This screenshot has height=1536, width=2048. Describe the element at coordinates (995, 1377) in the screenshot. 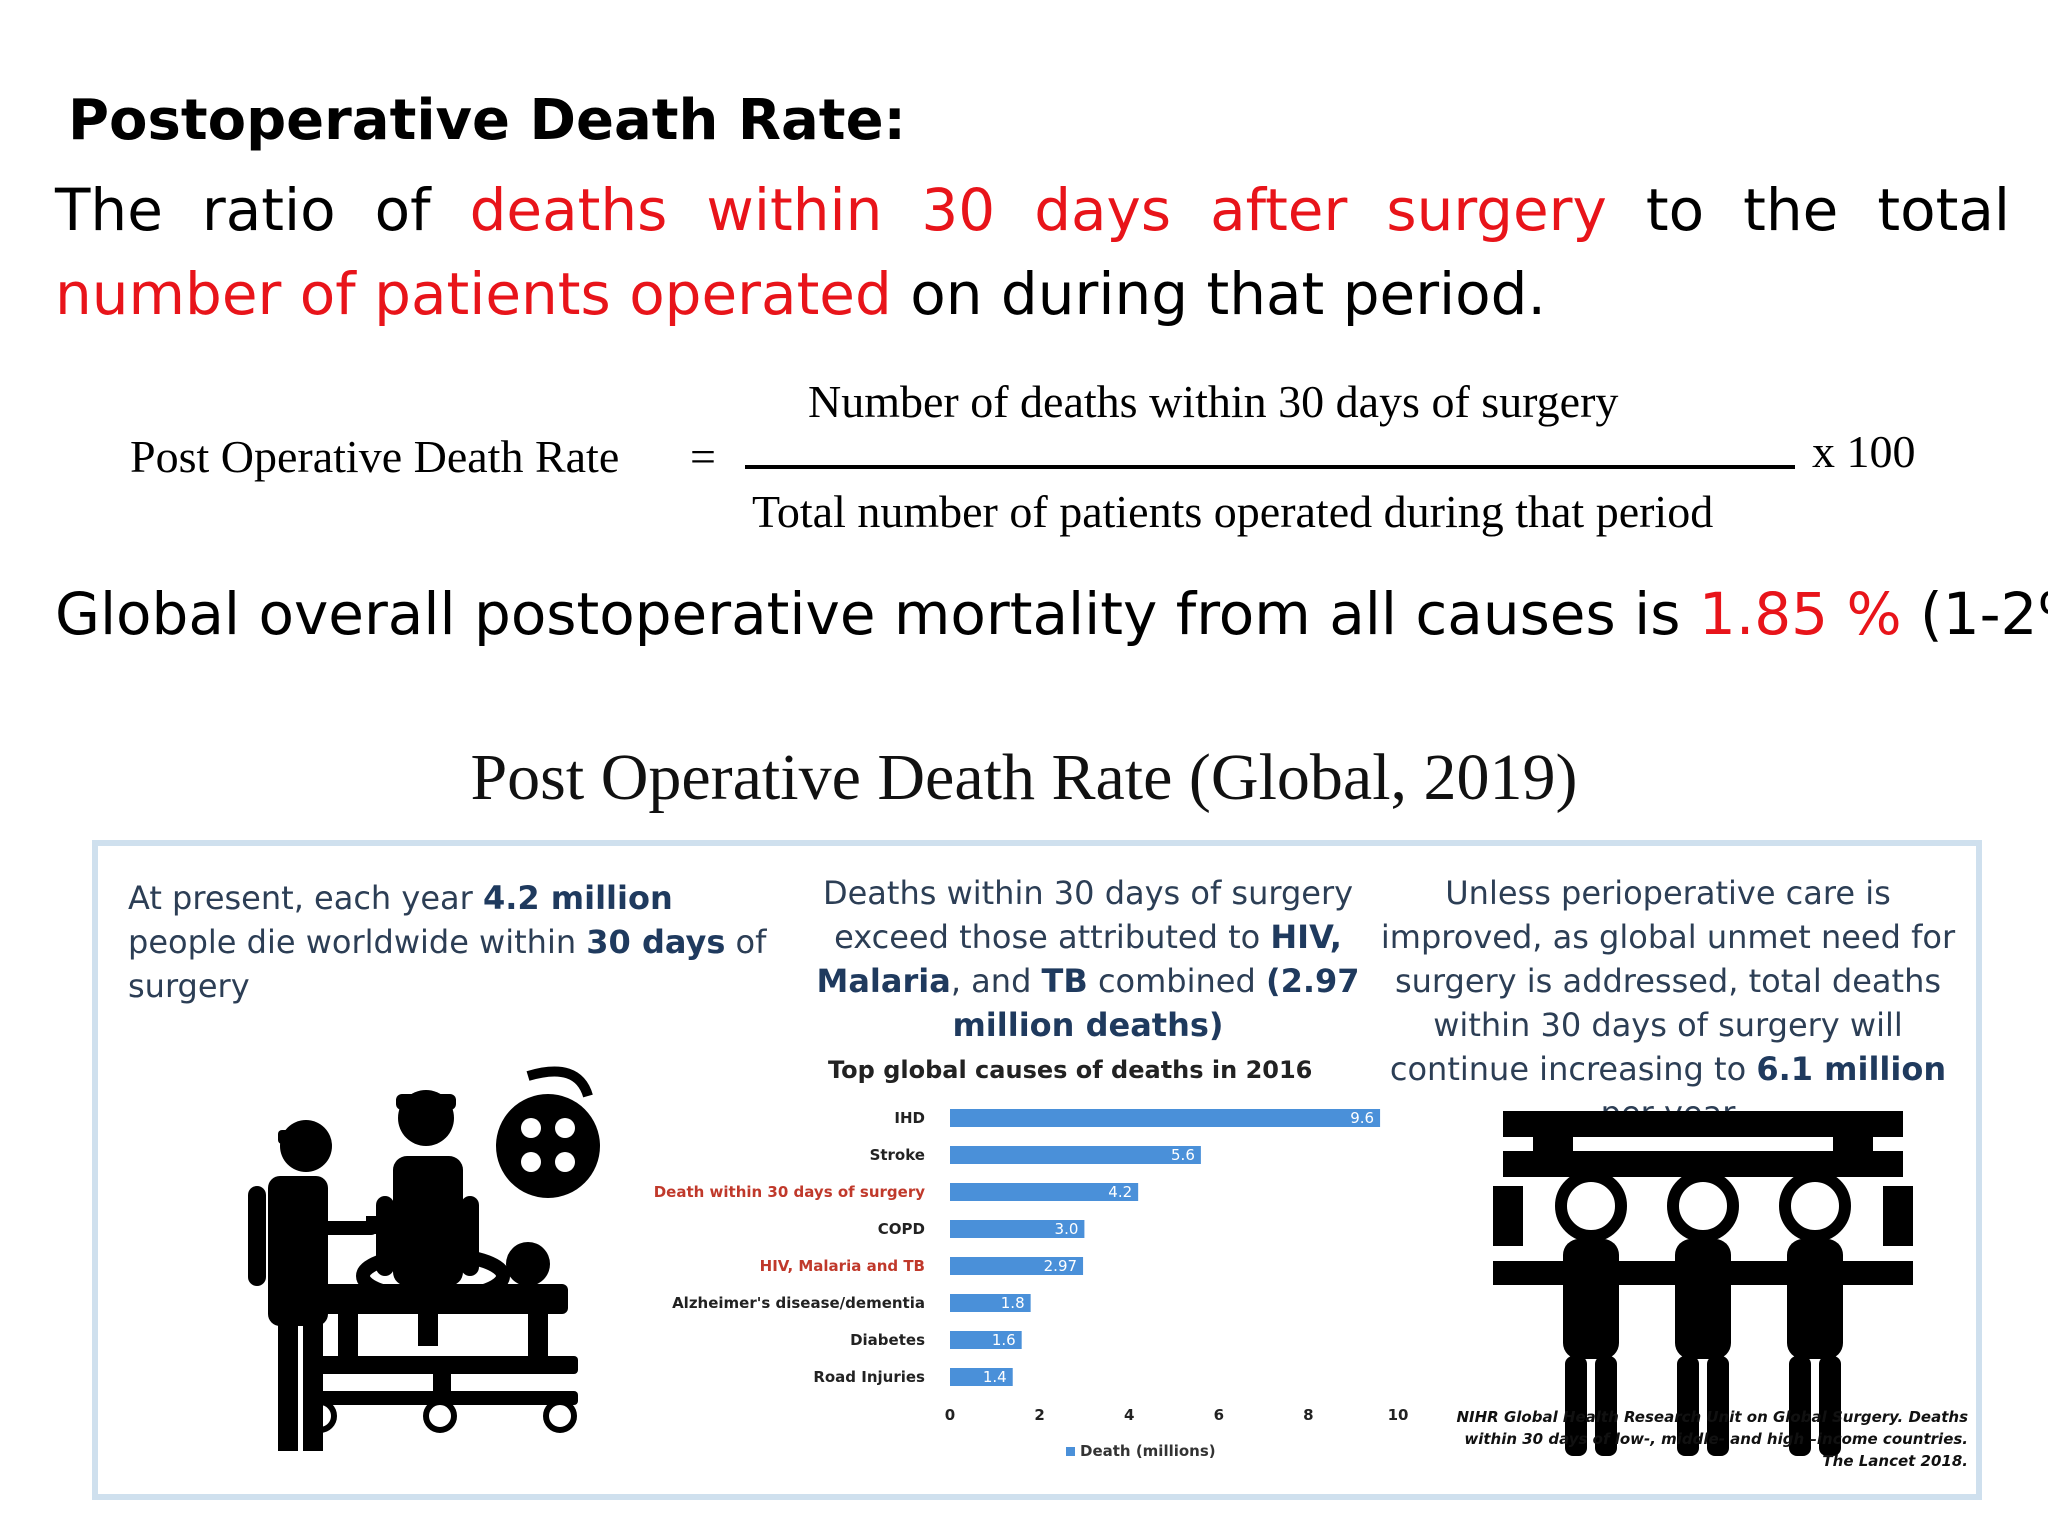

I see `bar-value-label: 1.4` at that location.